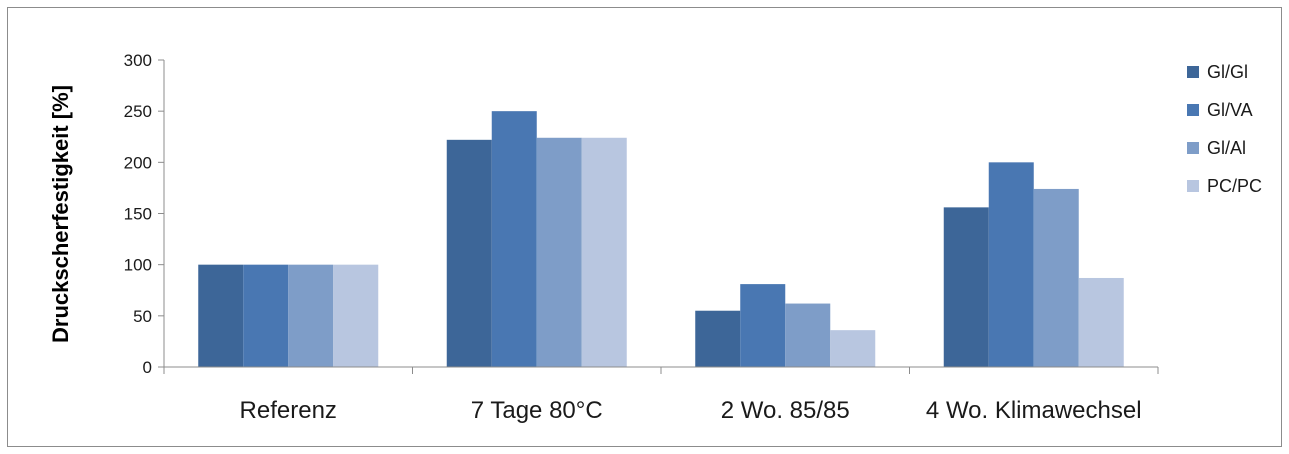  What do you see at coordinates (138, 60) in the screenshot?
I see `y-tick-label: 300` at bounding box center [138, 60].